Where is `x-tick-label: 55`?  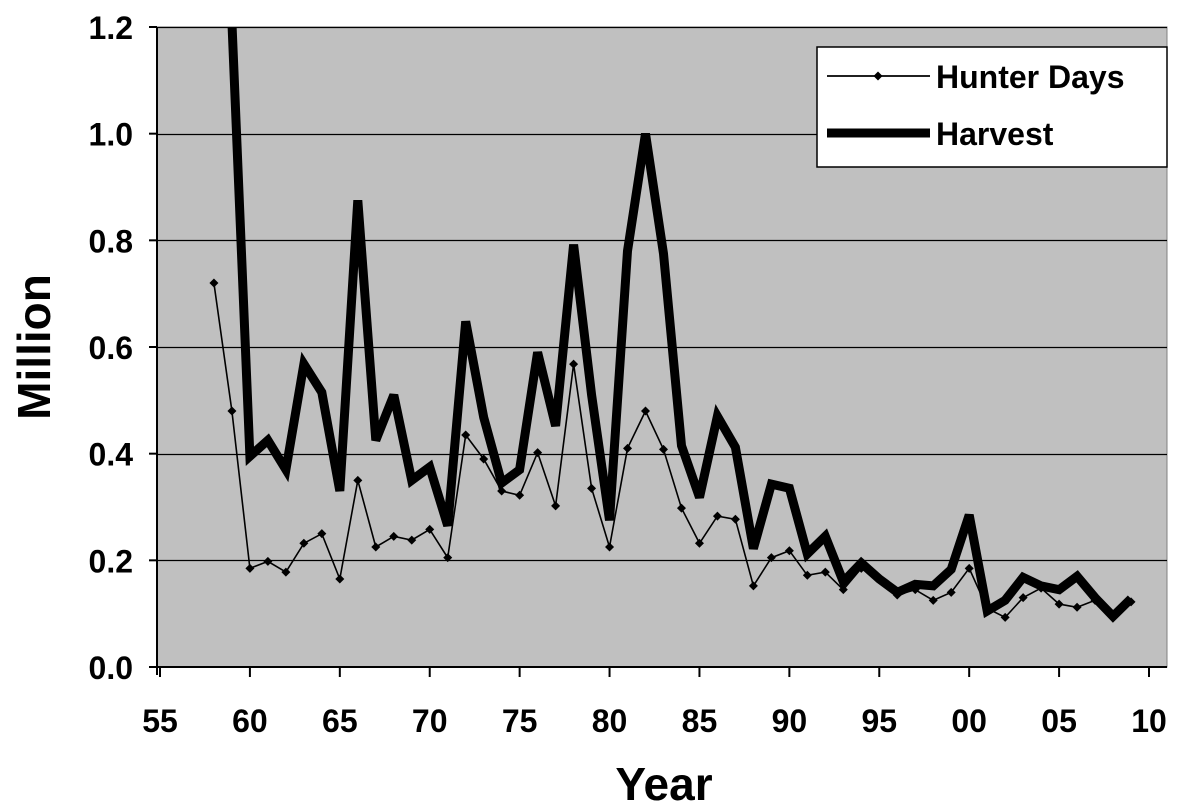
x-tick-label: 55 is located at coordinates (160, 721).